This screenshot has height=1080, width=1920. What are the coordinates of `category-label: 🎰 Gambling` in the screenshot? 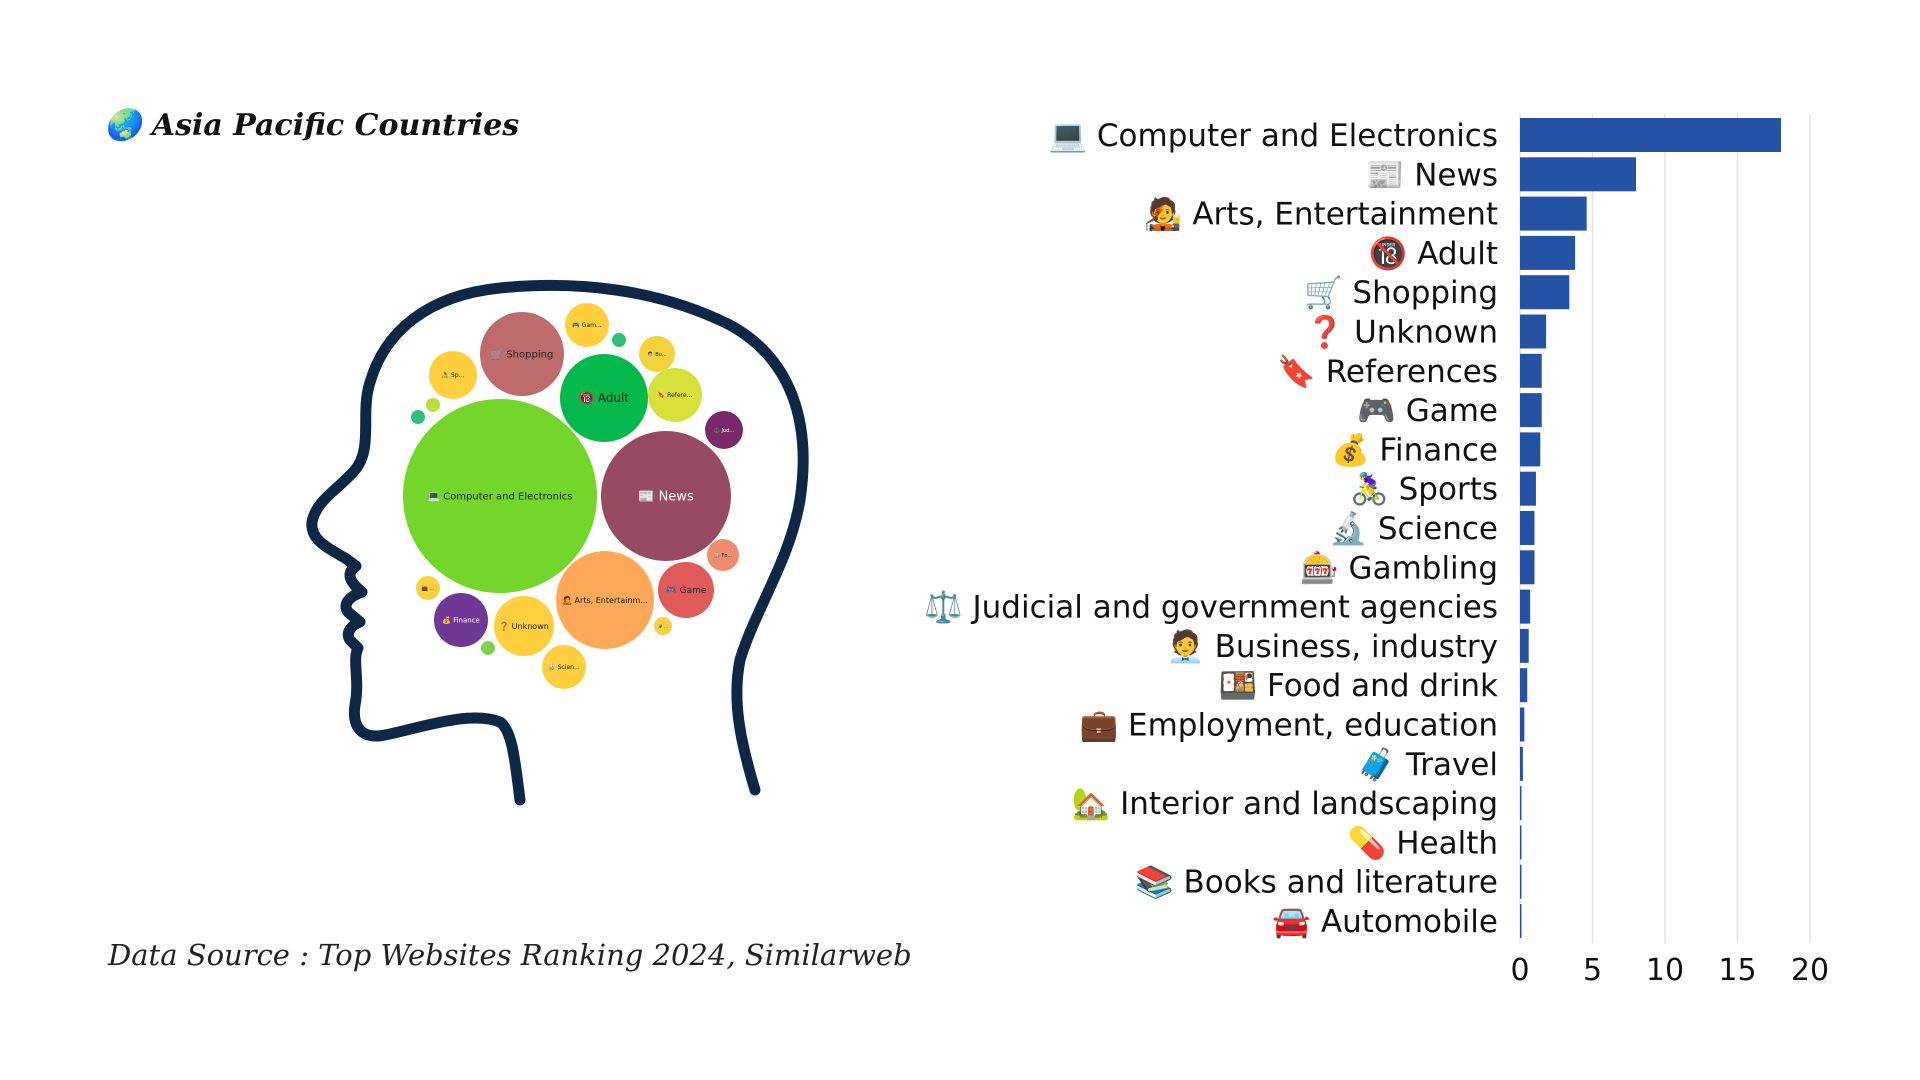 It's located at (1399, 567).